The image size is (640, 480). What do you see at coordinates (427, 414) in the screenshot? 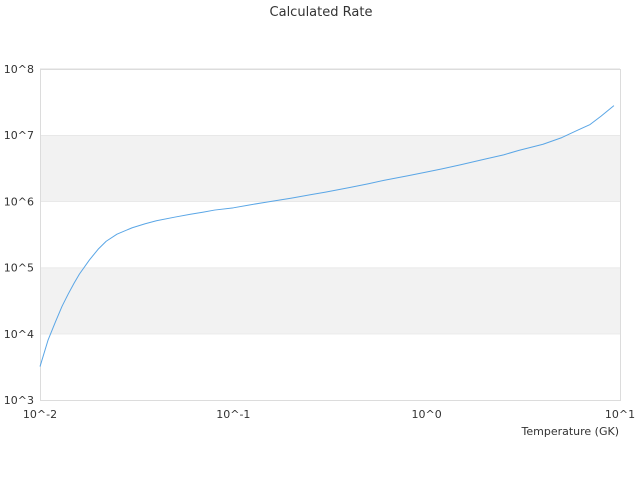
I see `x-tick-label: 10^0` at bounding box center [427, 414].